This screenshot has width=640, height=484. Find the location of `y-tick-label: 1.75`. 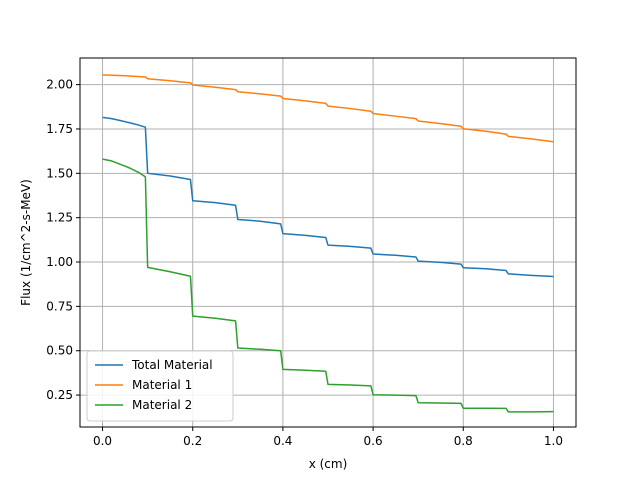

y-tick-label: 1.75 is located at coordinates (59, 129).